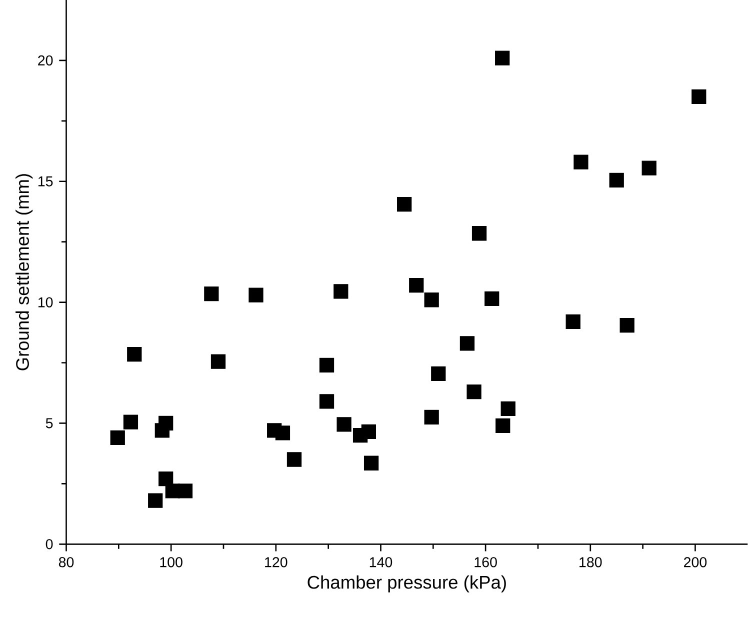 Image resolution: width=750 pixels, height=630 pixels. What do you see at coordinates (49, 544) in the screenshot?
I see `y-tick-label: 0` at bounding box center [49, 544].